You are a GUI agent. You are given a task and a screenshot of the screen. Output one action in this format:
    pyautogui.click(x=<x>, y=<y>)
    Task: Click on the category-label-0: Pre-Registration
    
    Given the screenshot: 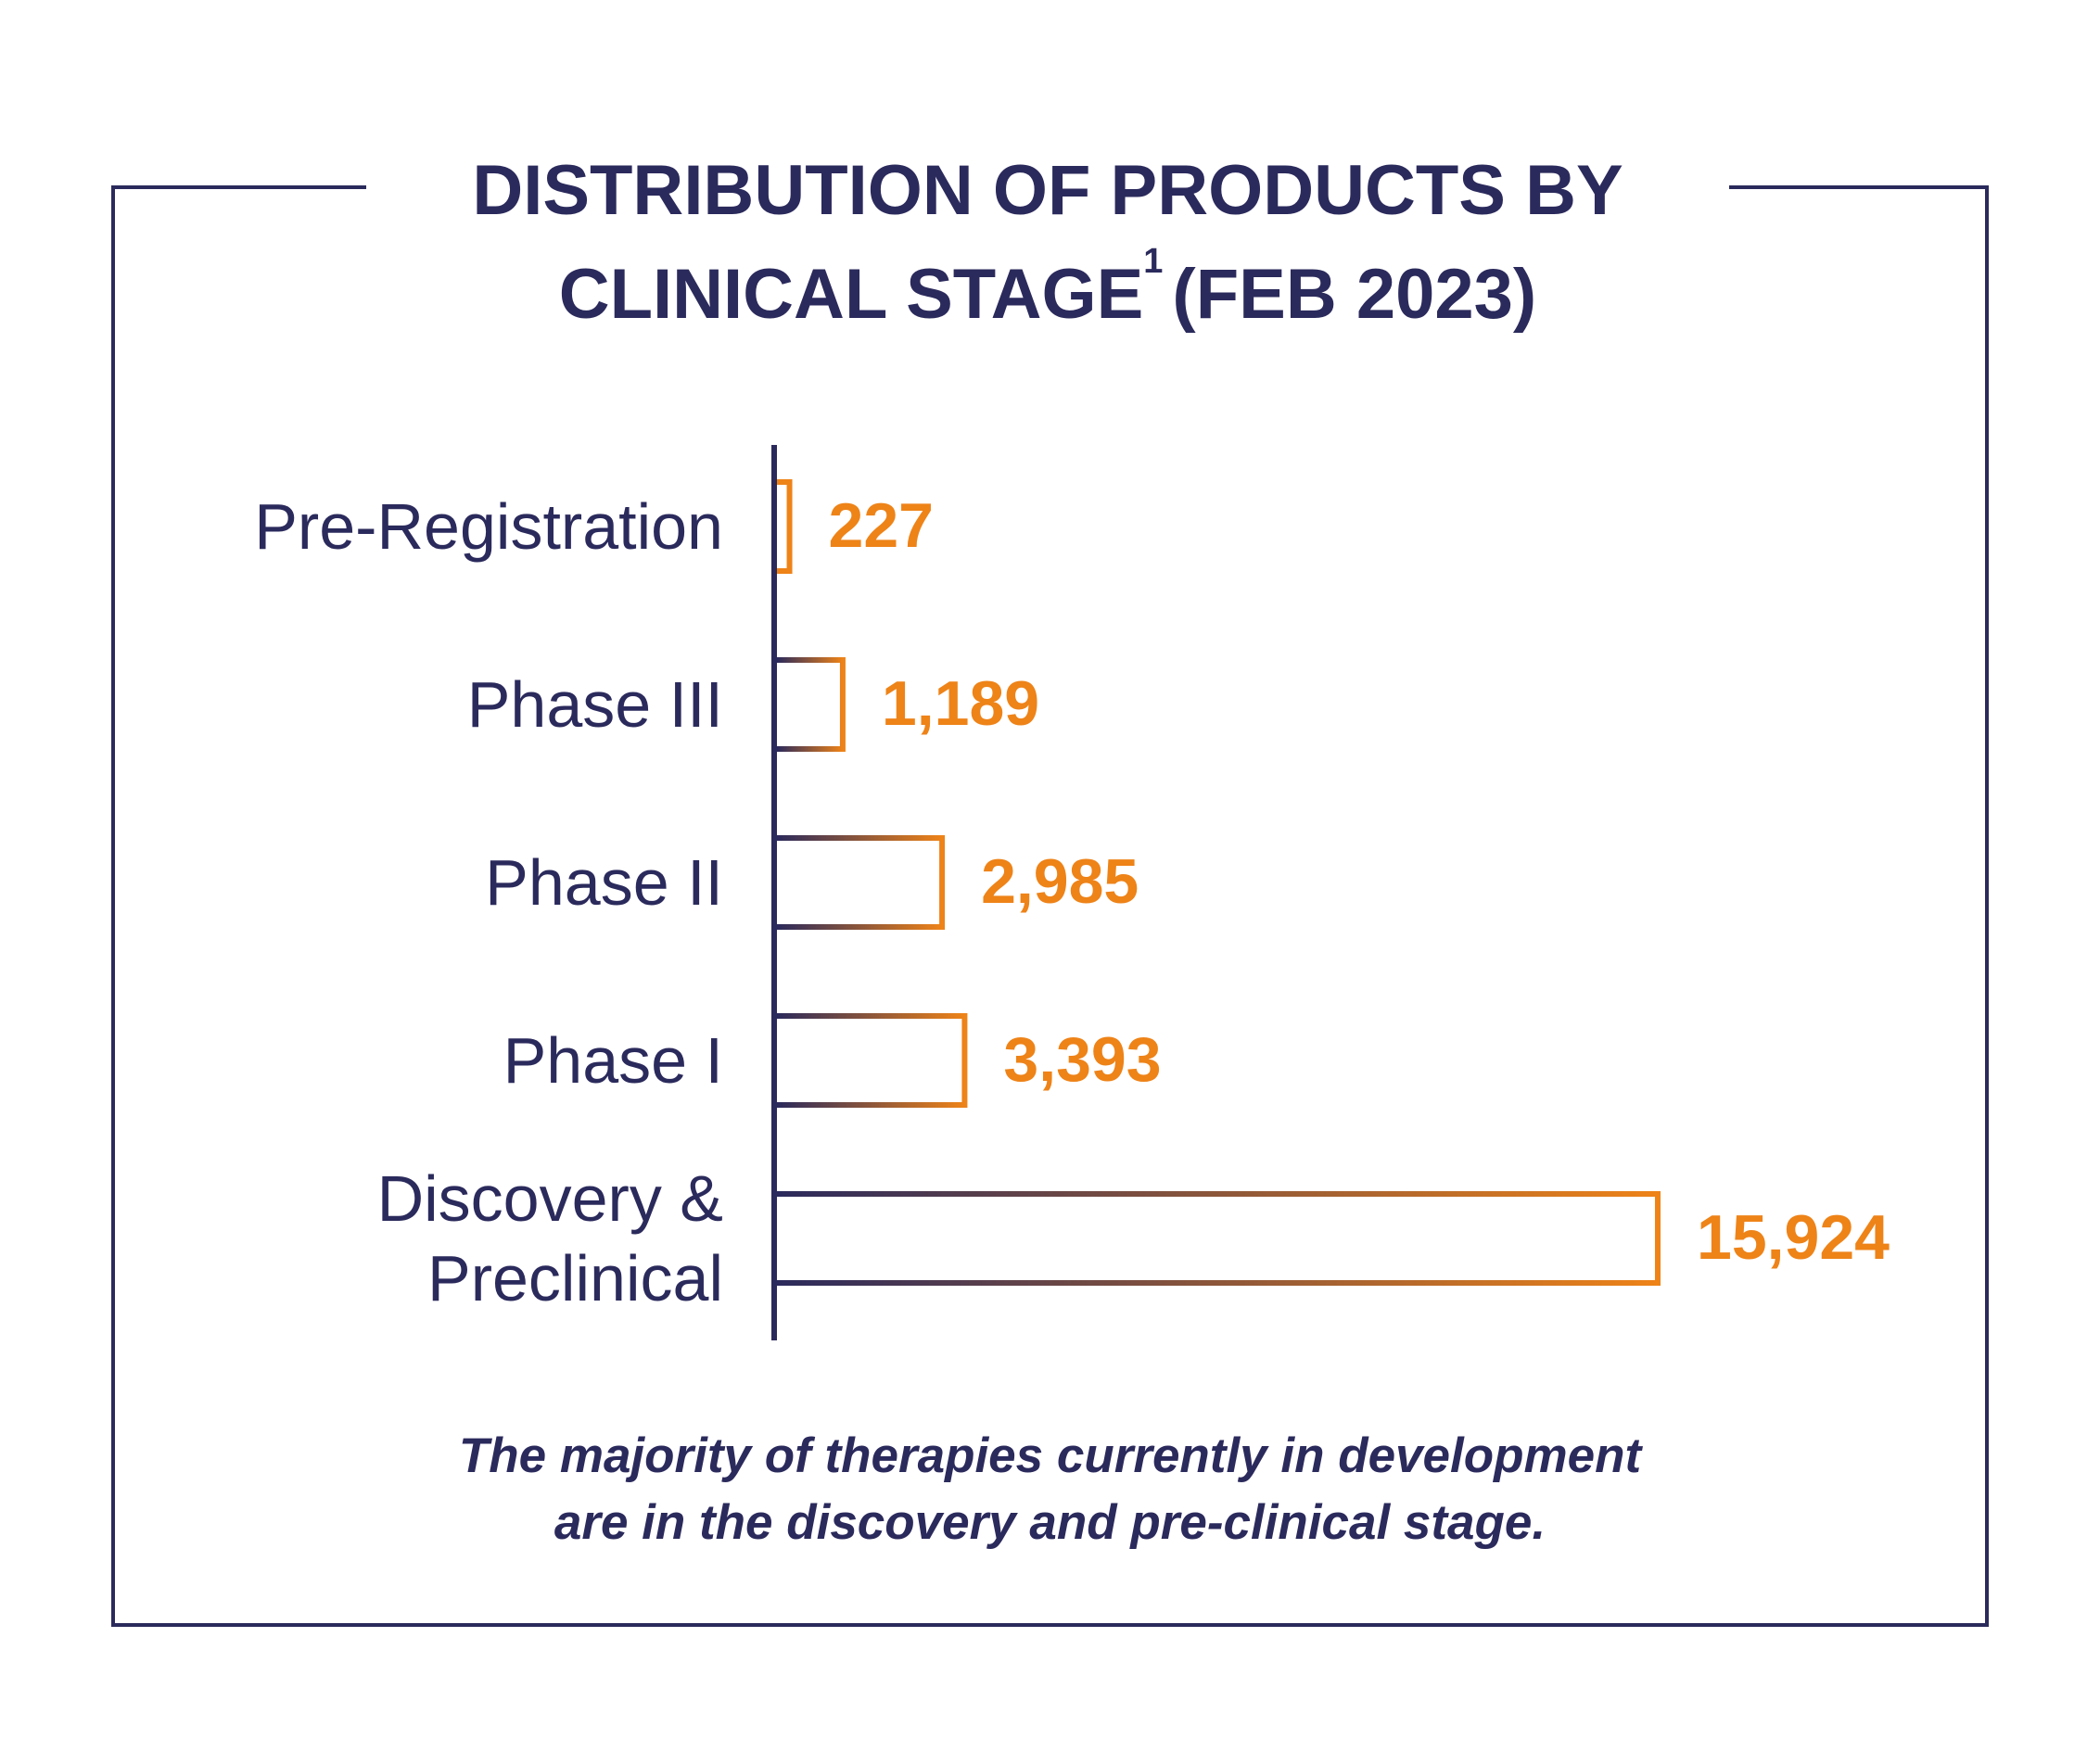 What is the action you would take?
    pyautogui.click(x=488, y=526)
    